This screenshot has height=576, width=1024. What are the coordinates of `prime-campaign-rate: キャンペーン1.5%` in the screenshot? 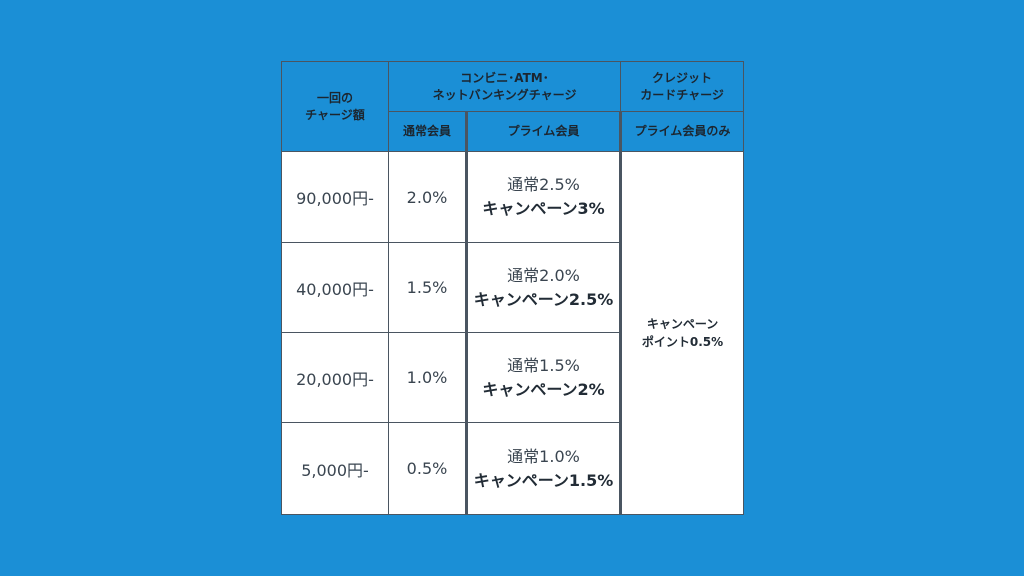 It's located at (543, 480).